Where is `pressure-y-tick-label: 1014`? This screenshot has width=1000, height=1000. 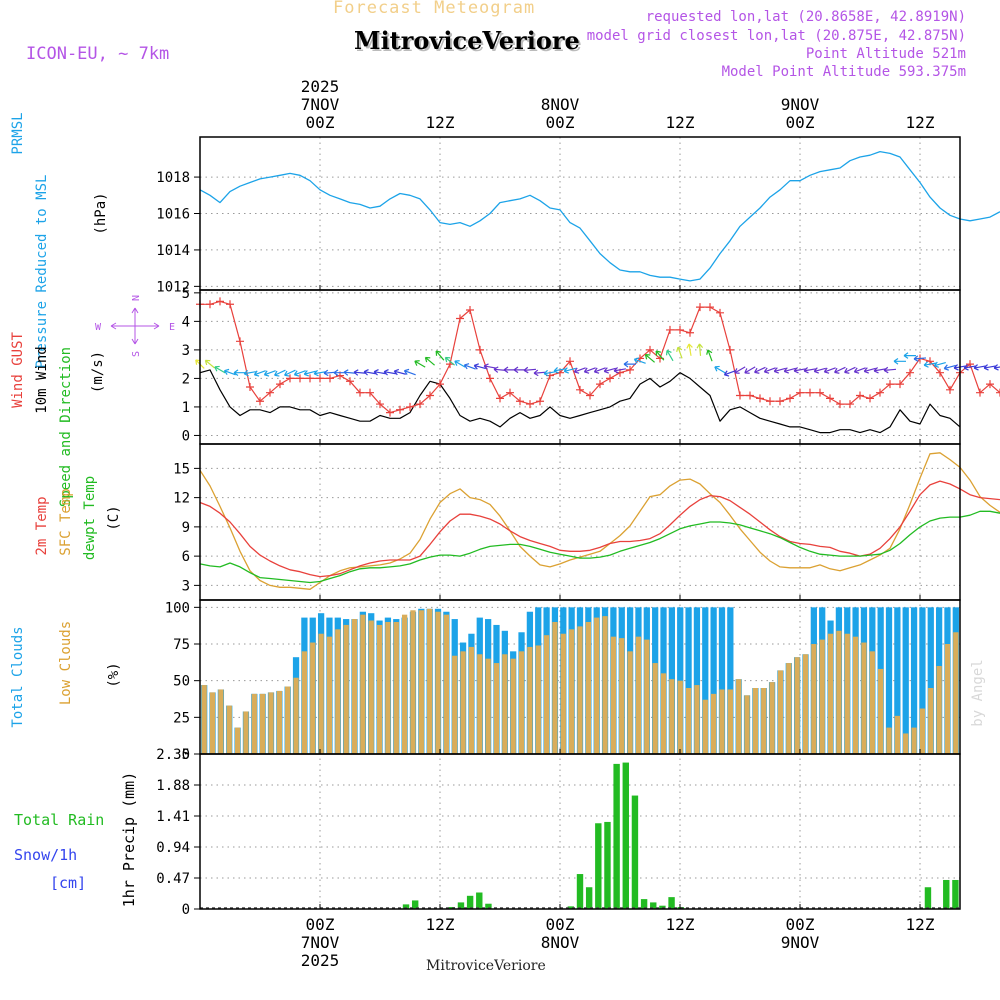 pressure-y-tick-label: 1014 is located at coordinates (173, 251).